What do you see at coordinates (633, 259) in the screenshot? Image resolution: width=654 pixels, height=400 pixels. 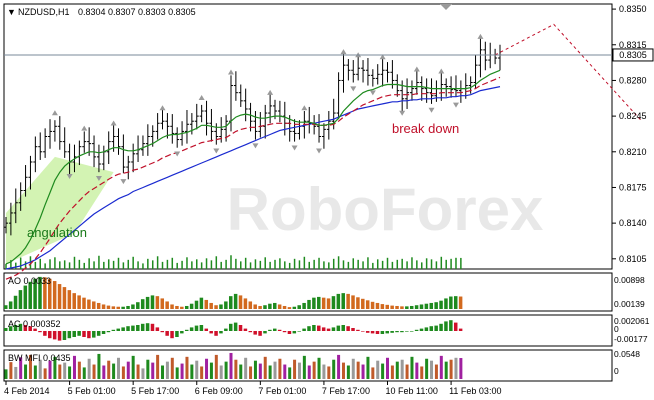 I see `price-tick-label: 0.8105` at bounding box center [633, 259].